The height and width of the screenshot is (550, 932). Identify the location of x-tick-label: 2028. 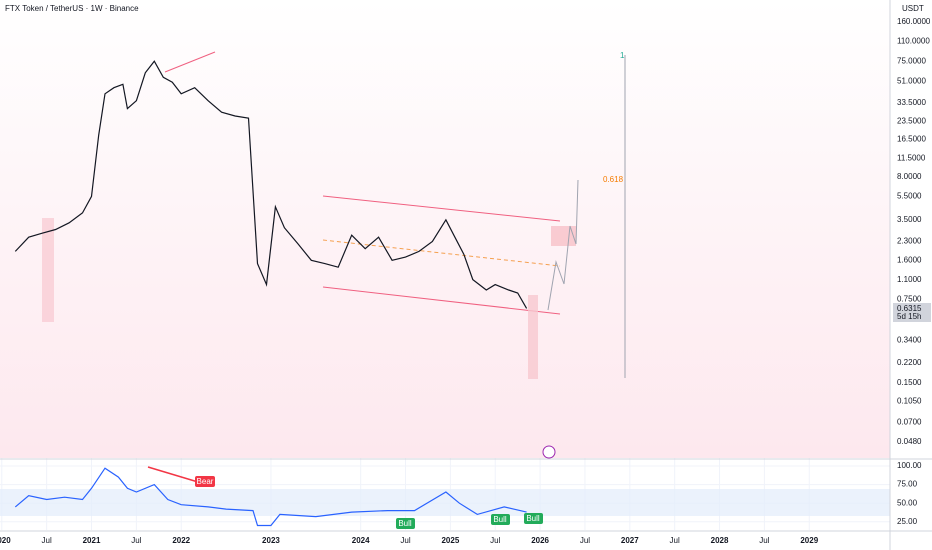
(720, 540).